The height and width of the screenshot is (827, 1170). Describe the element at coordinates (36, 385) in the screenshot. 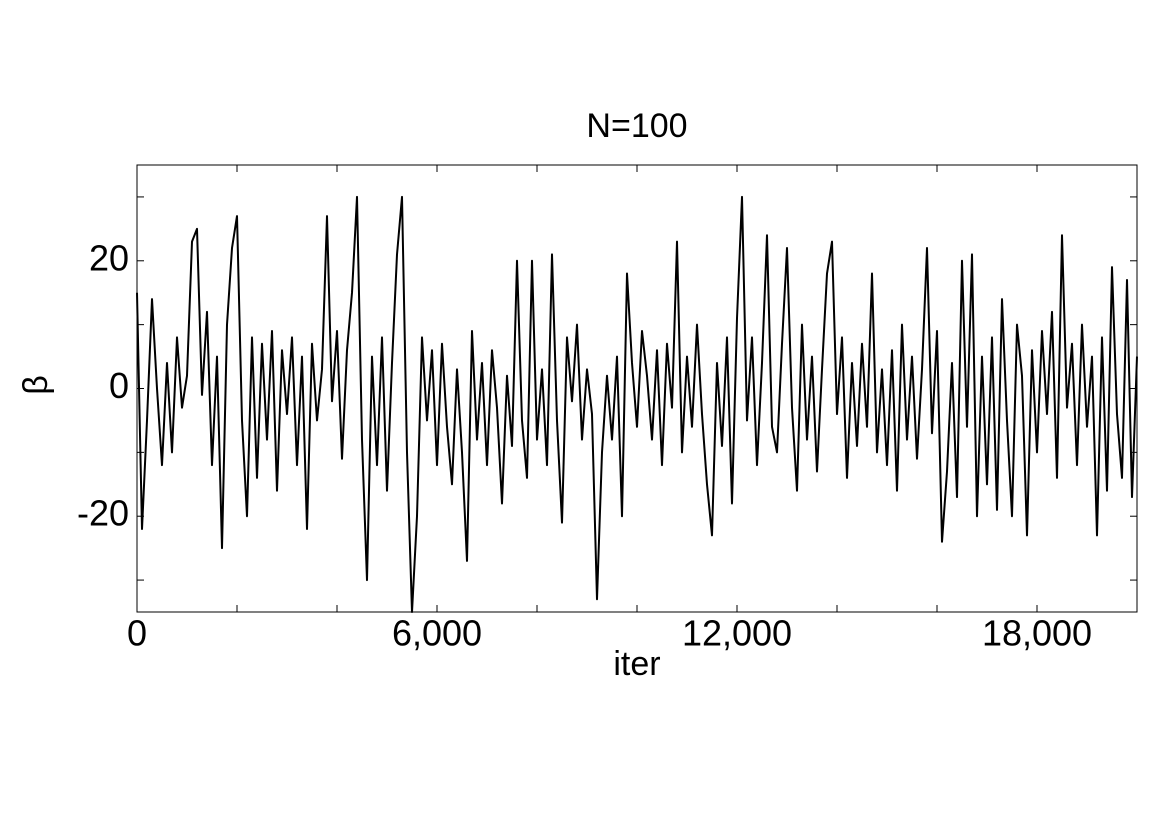

I see `y-axis-label: β` at that location.